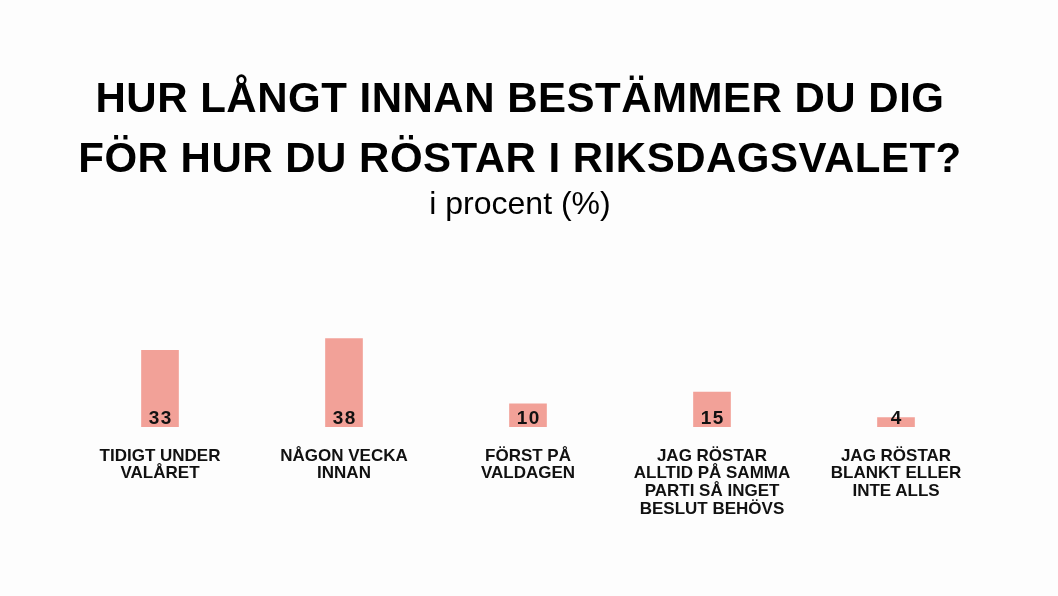 The image size is (1058, 596). What do you see at coordinates (344, 417) in the screenshot?
I see `data-label: 3 8` at bounding box center [344, 417].